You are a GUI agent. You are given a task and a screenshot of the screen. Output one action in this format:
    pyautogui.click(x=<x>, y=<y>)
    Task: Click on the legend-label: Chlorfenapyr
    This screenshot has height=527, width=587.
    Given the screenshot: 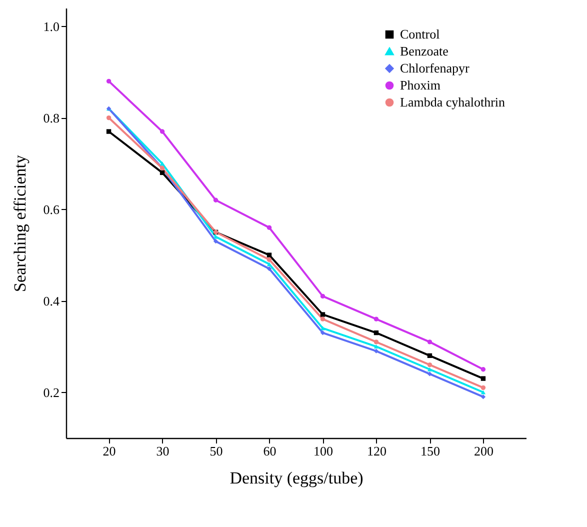 What is the action you would take?
    pyautogui.click(x=435, y=68)
    